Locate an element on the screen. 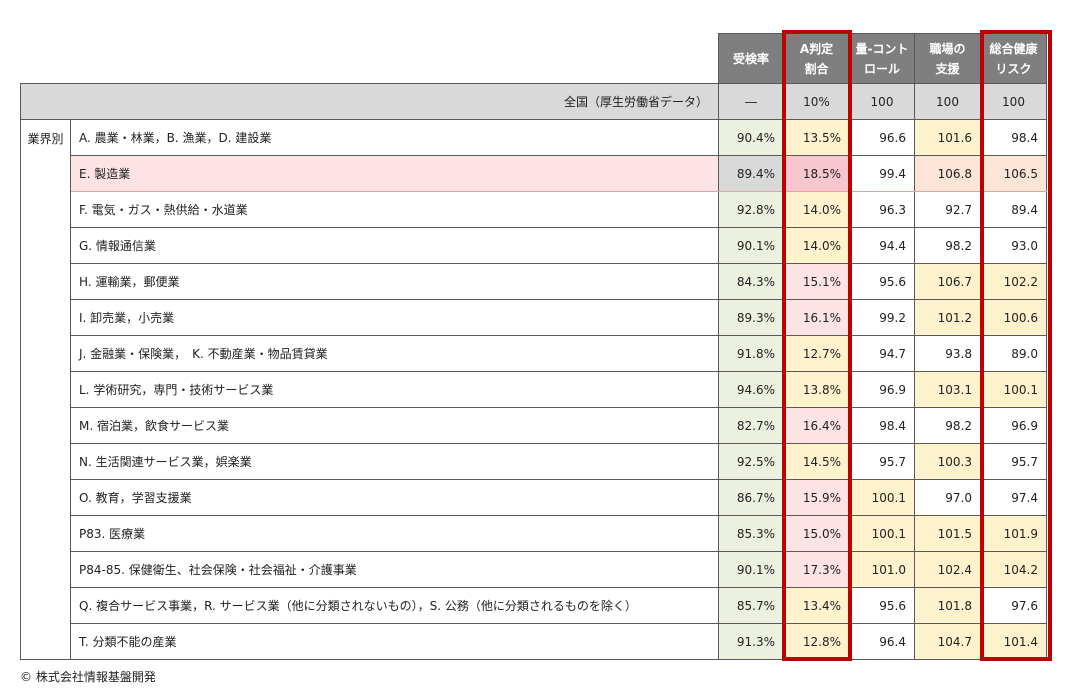  table-row: P83. 医療業 85.3% 15.0% 100.1 101.5 101.9 is located at coordinates (534, 533).